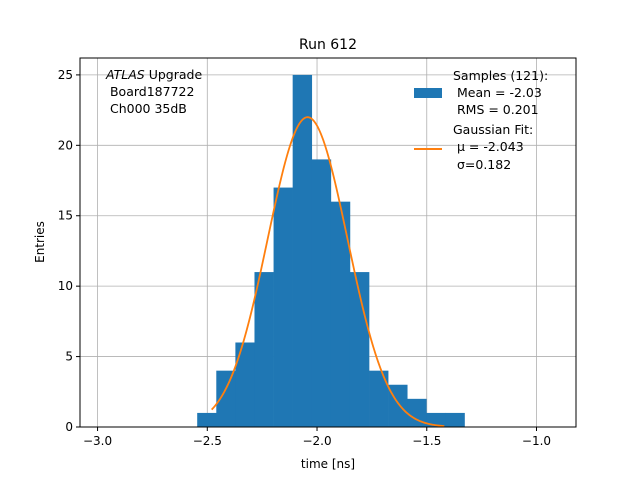  Describe the element at coordinates (40, 242) in the screenshot. I see `y-axis-label: Entries` at that location.